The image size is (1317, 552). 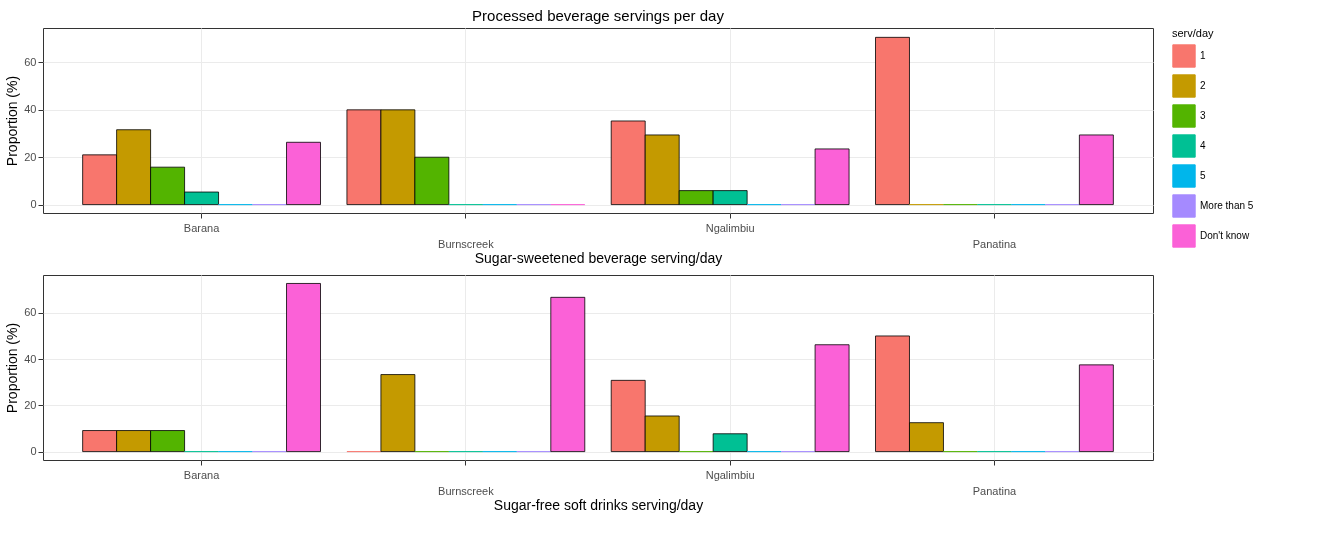 I want to click on legend-label: 4, so click(x=1203, y=145).